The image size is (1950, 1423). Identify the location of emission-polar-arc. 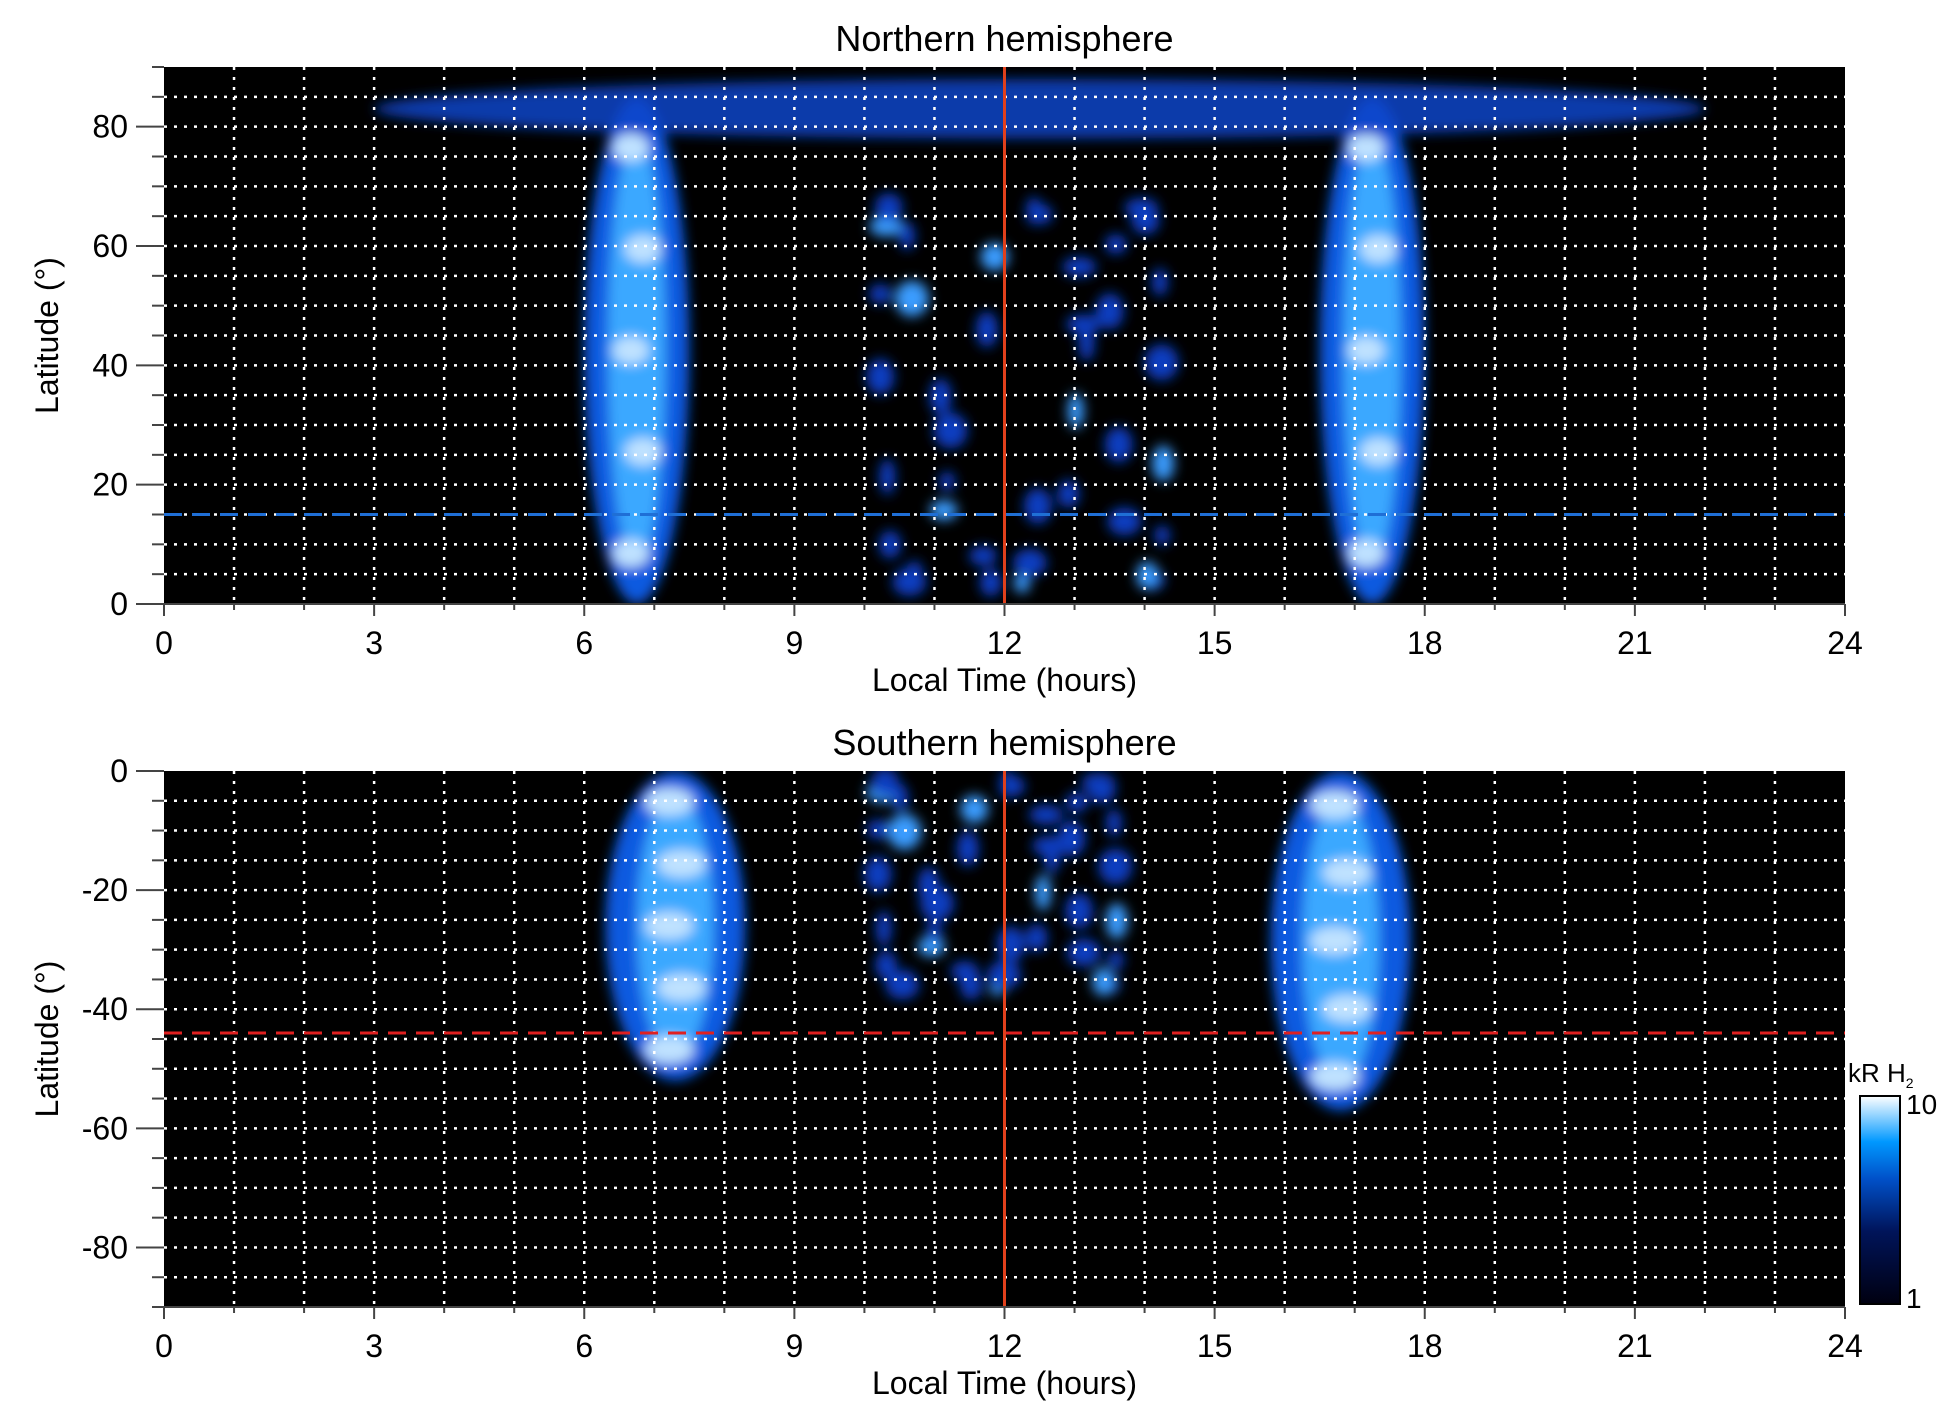
(1039, 108).